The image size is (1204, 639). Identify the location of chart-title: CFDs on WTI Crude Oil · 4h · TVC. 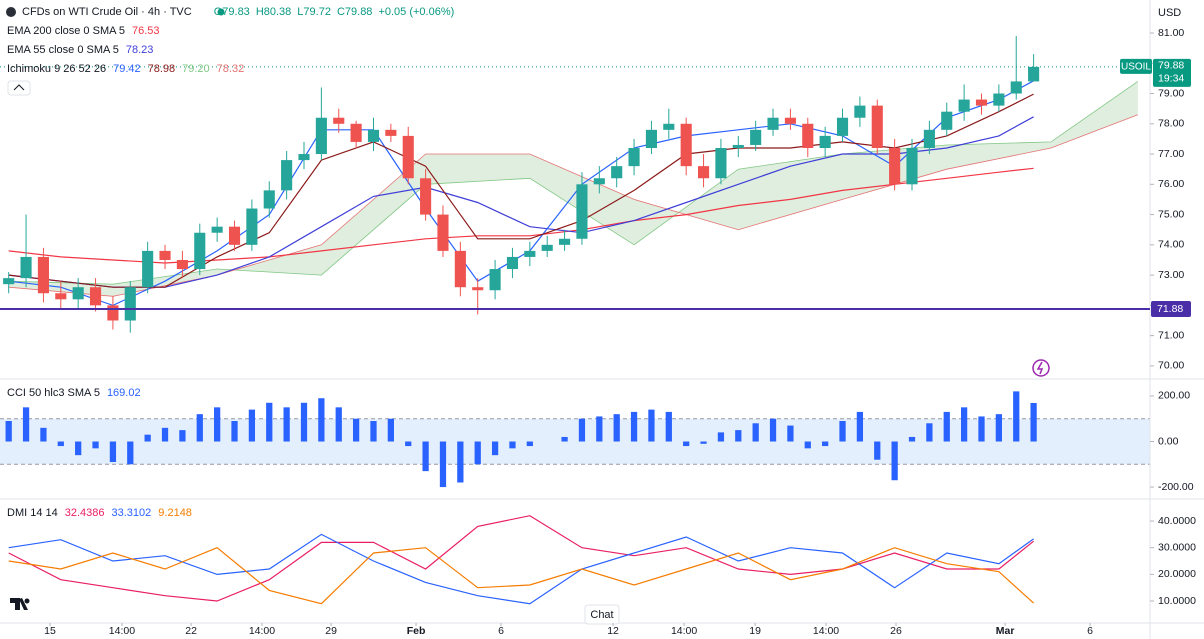
(107, 12).